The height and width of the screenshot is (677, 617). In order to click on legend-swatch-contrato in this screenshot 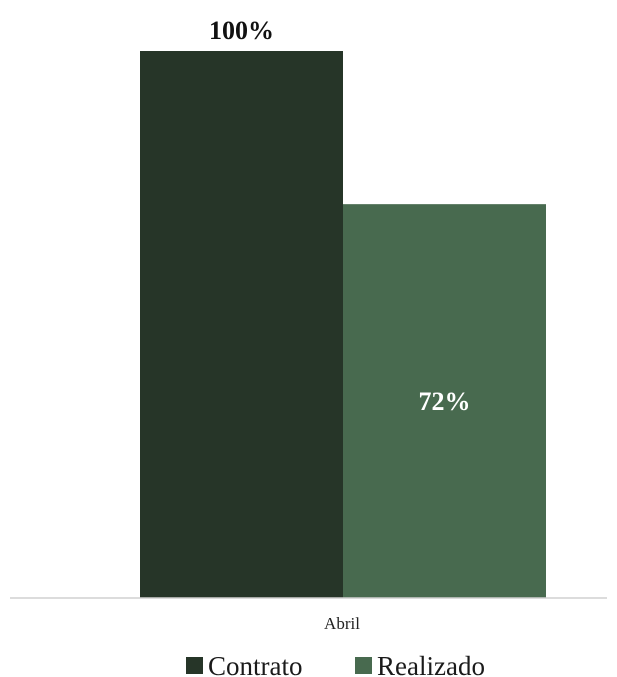, I will do `click(194, 665)`.